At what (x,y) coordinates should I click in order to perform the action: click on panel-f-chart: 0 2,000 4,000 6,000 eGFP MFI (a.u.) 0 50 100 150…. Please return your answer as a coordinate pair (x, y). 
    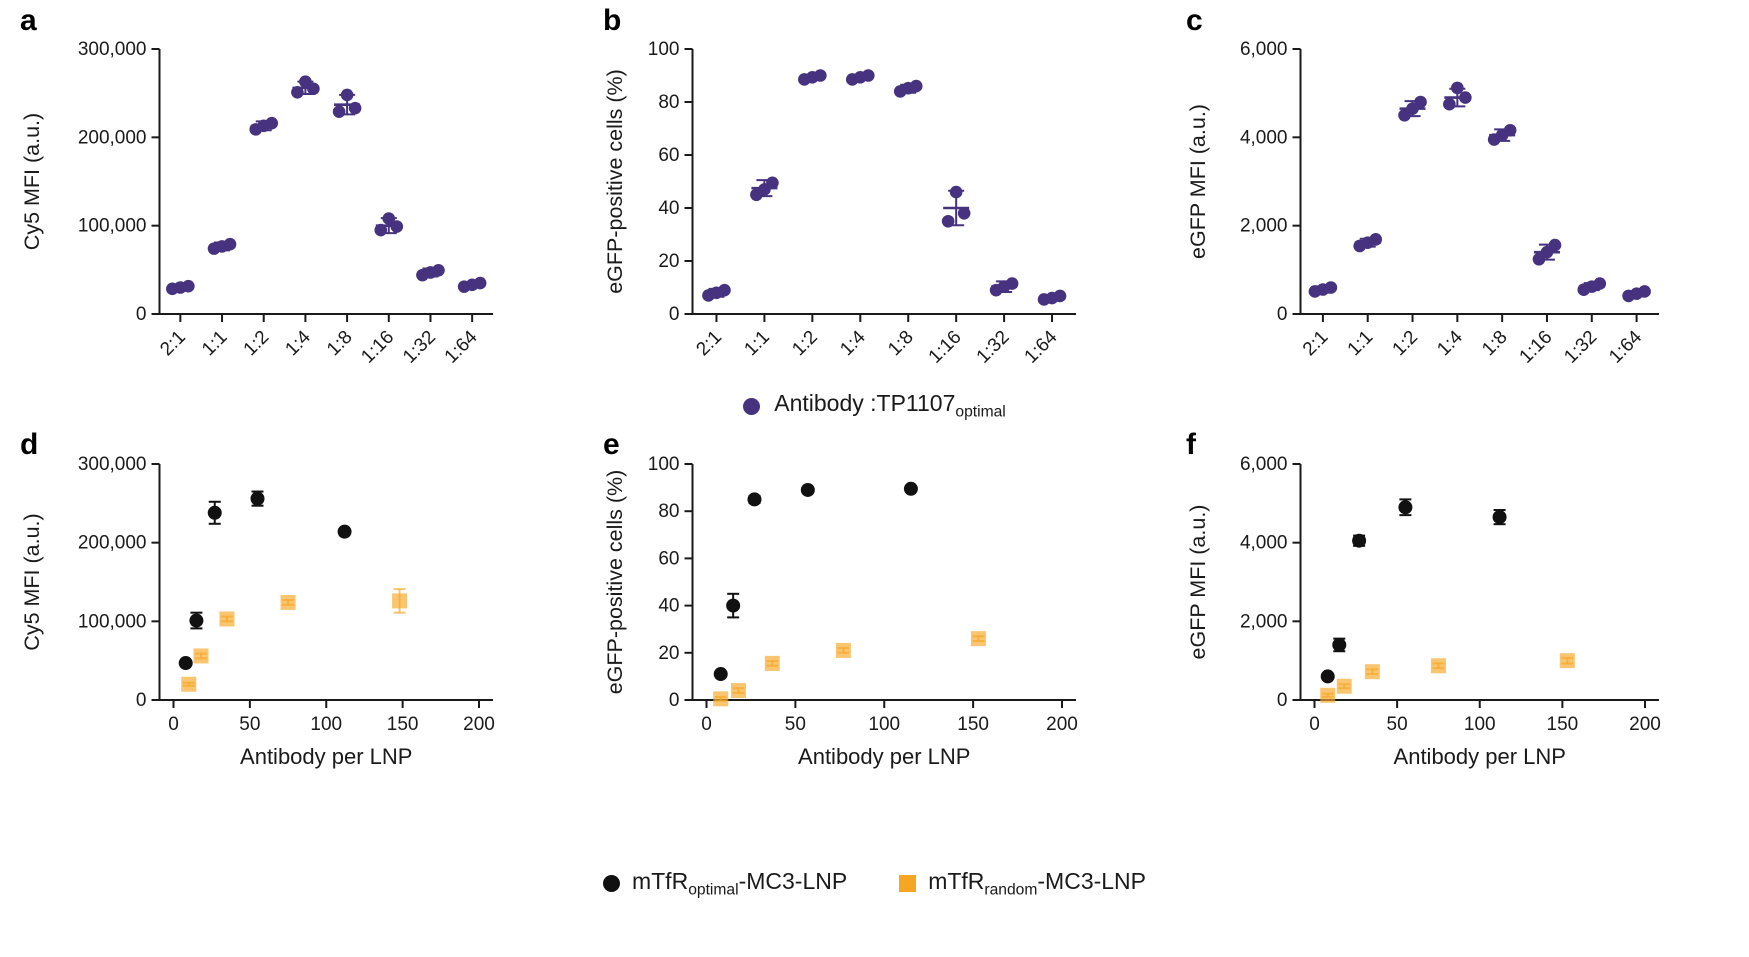
    Looking at the image, I should click on (1423, 611).